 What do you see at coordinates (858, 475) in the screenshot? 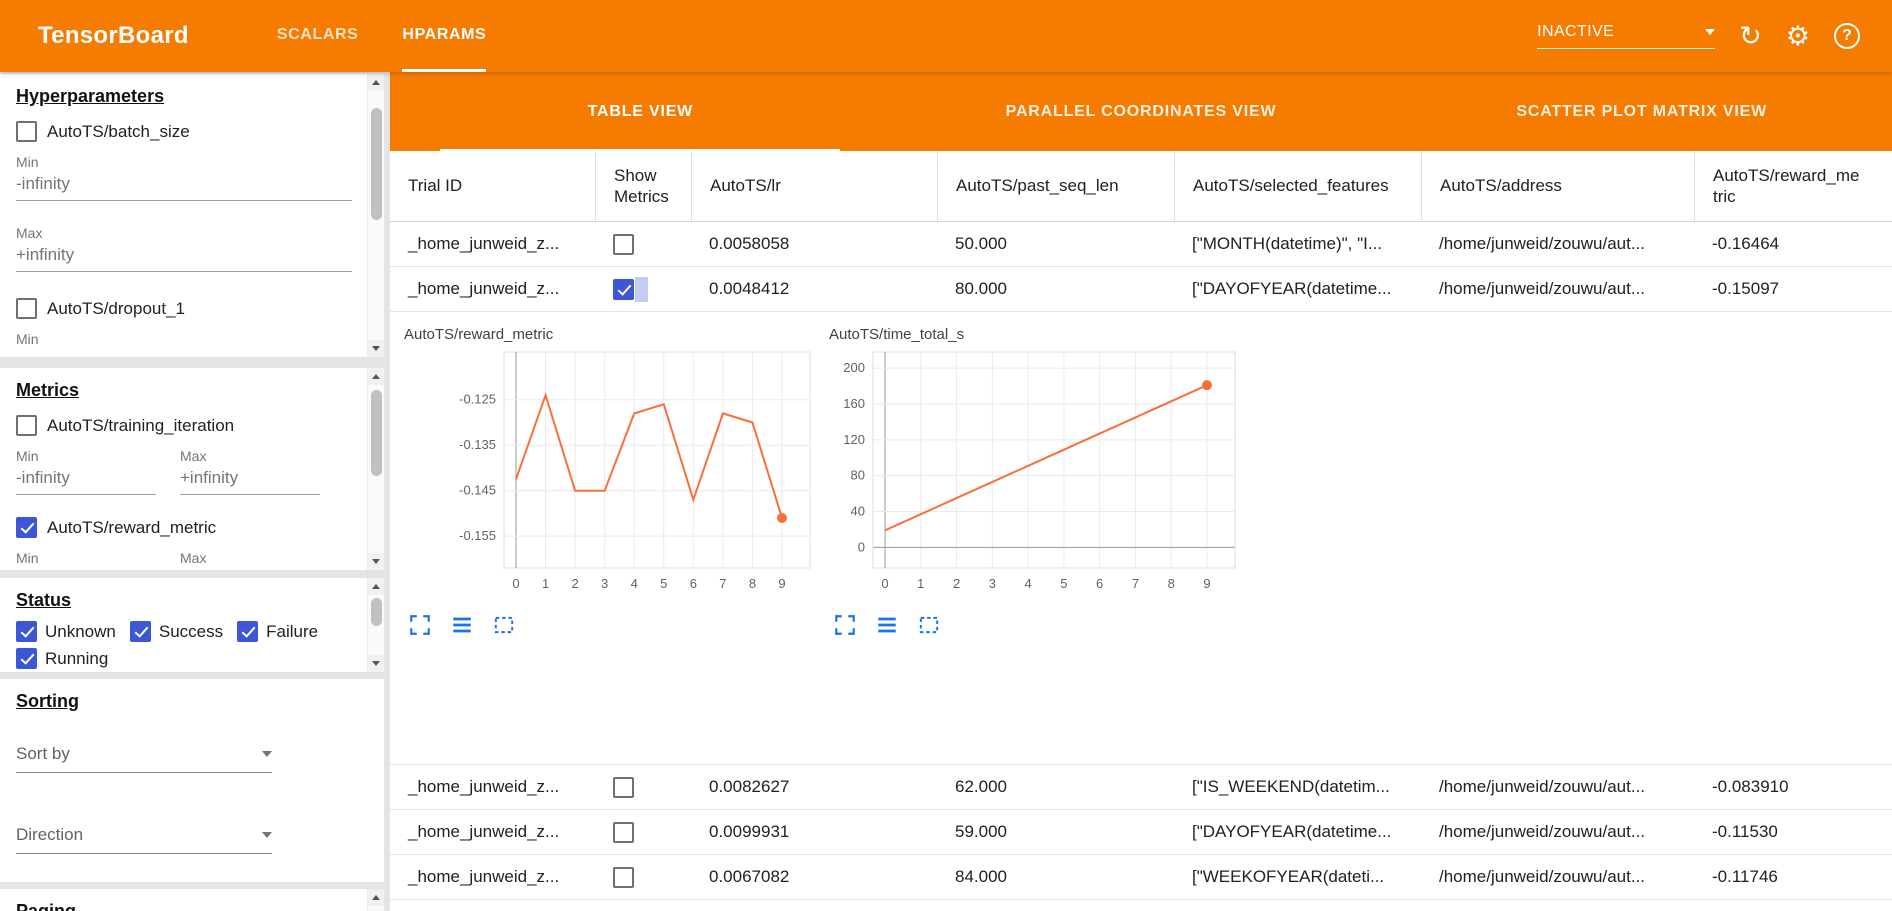
I see `svg-text: 80` at bounding box center [858, 475].